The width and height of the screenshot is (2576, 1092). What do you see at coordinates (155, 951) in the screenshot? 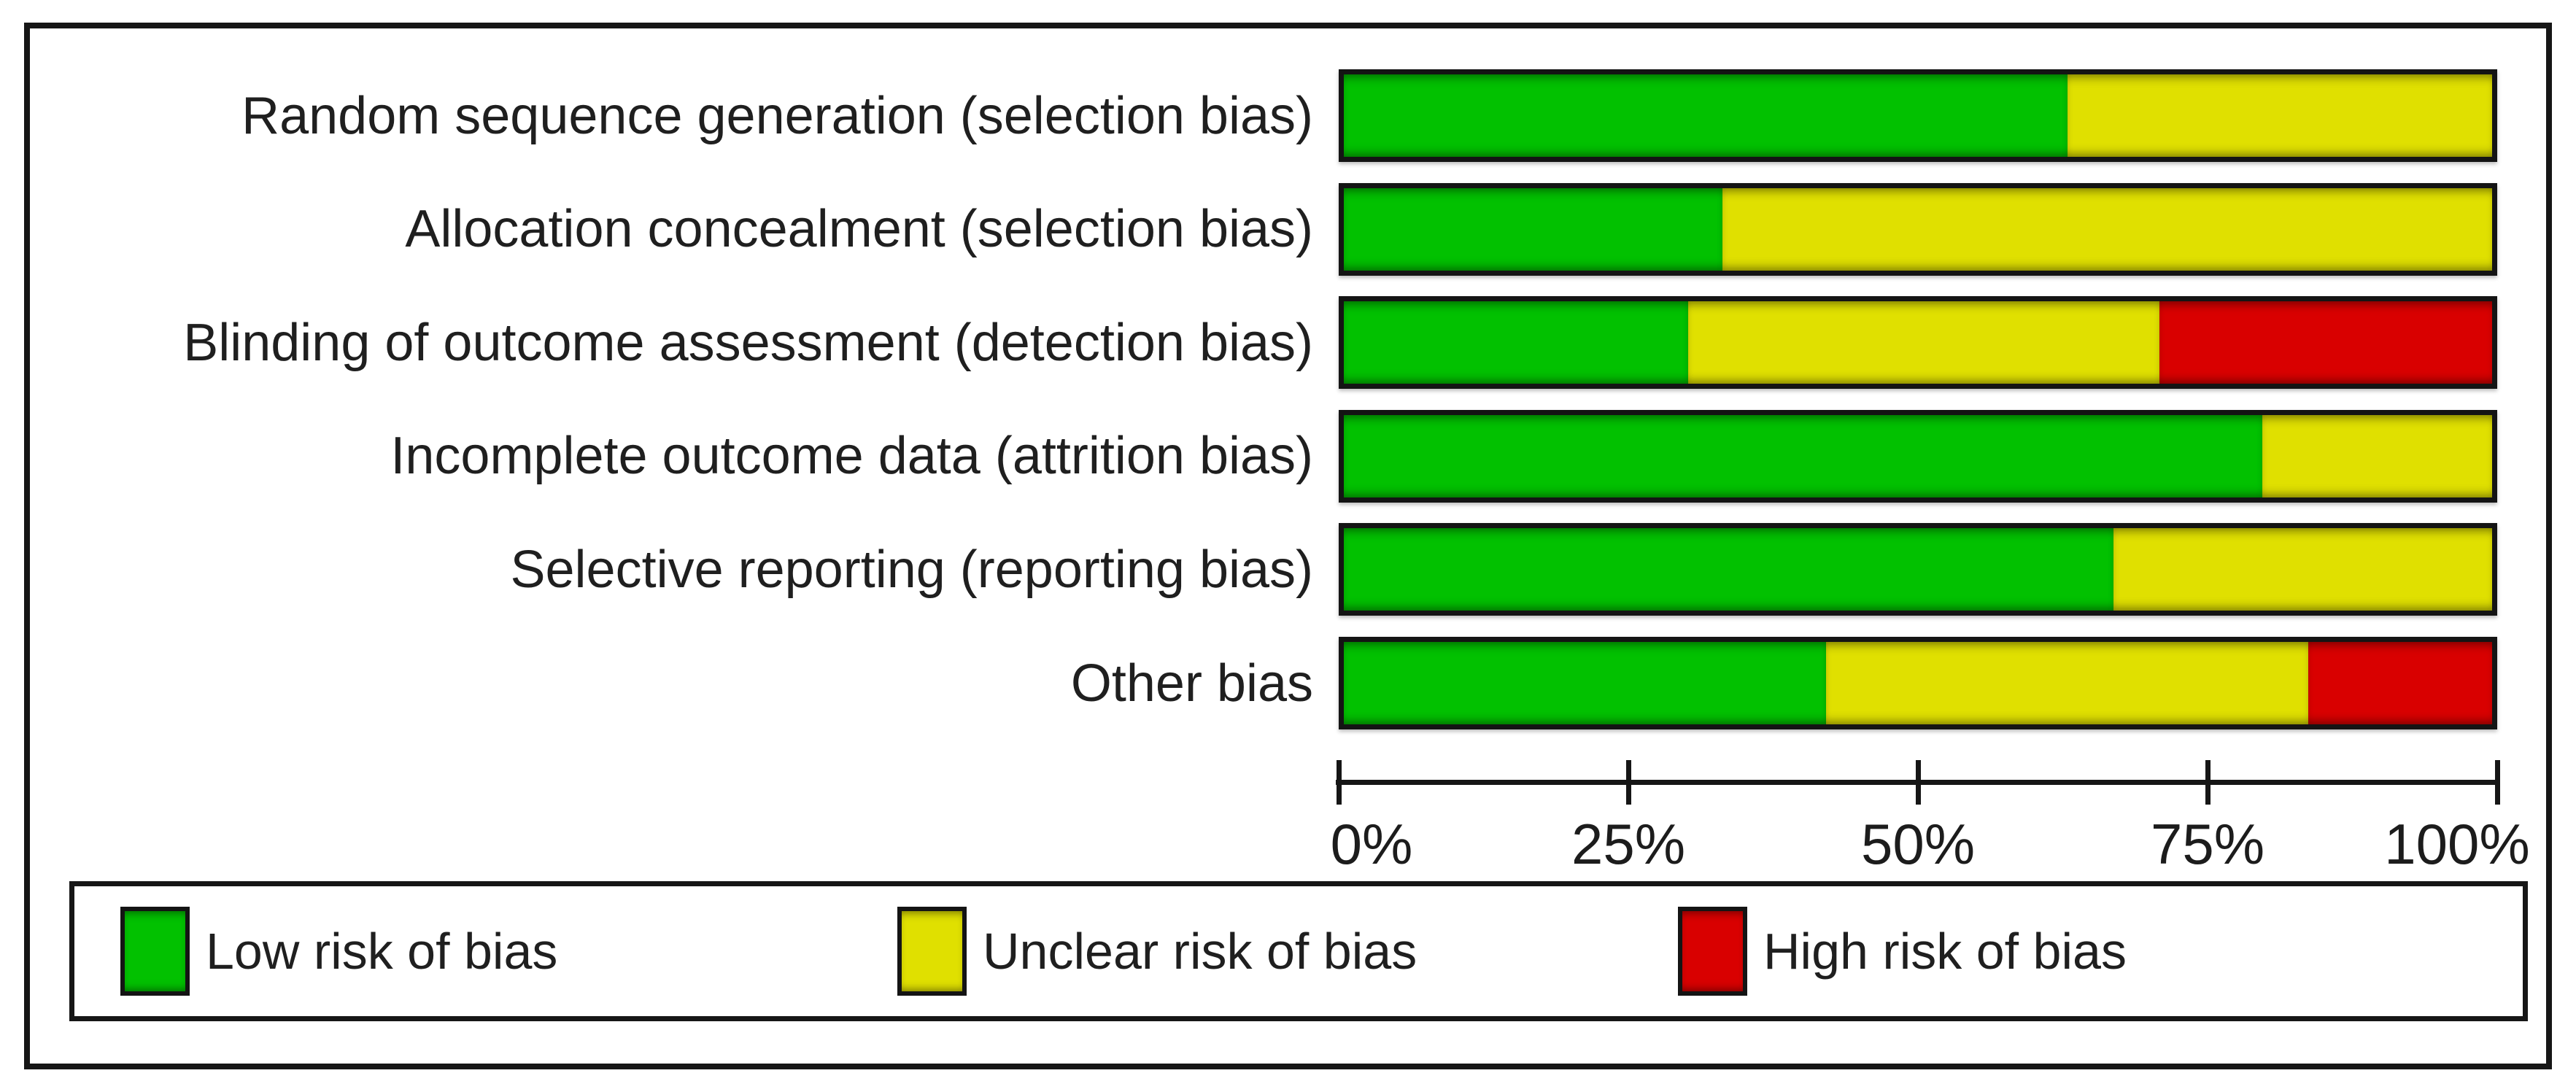
I see `low-risk-swatch-icon` at bounding box center [155, 951].